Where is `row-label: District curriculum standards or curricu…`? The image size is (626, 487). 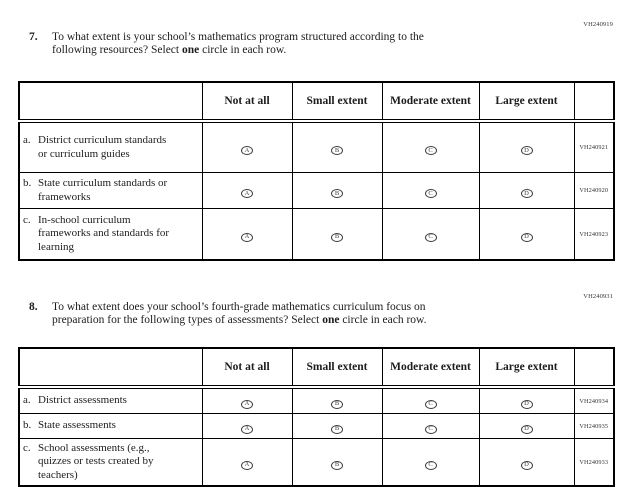
row-label: District curriculum standards or curricu… is located at coordinates (102, 147).